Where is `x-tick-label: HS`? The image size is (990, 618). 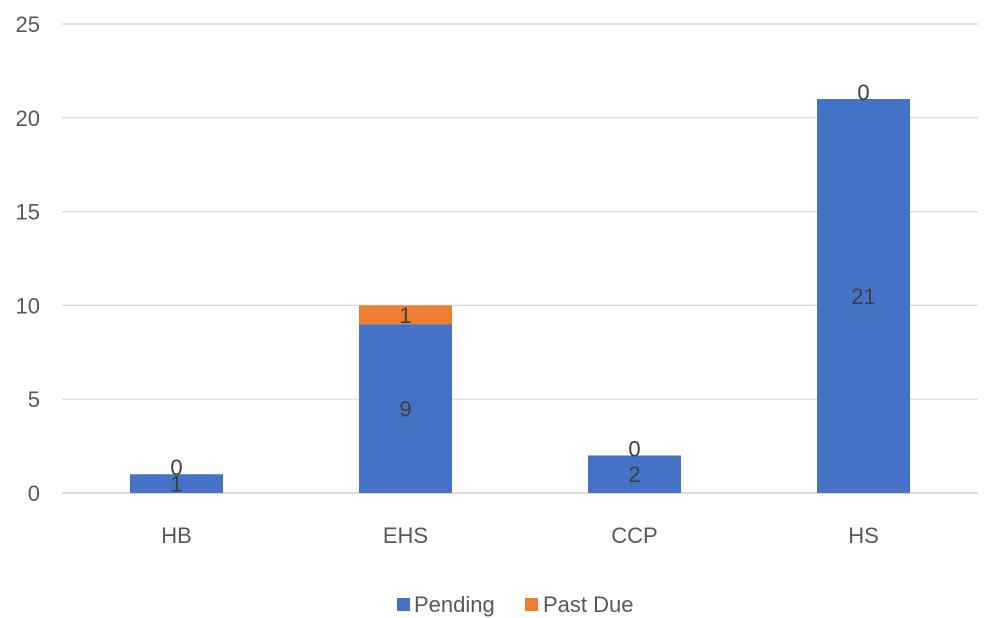 x-tick-label: HS is located at coordinates (863, 535).